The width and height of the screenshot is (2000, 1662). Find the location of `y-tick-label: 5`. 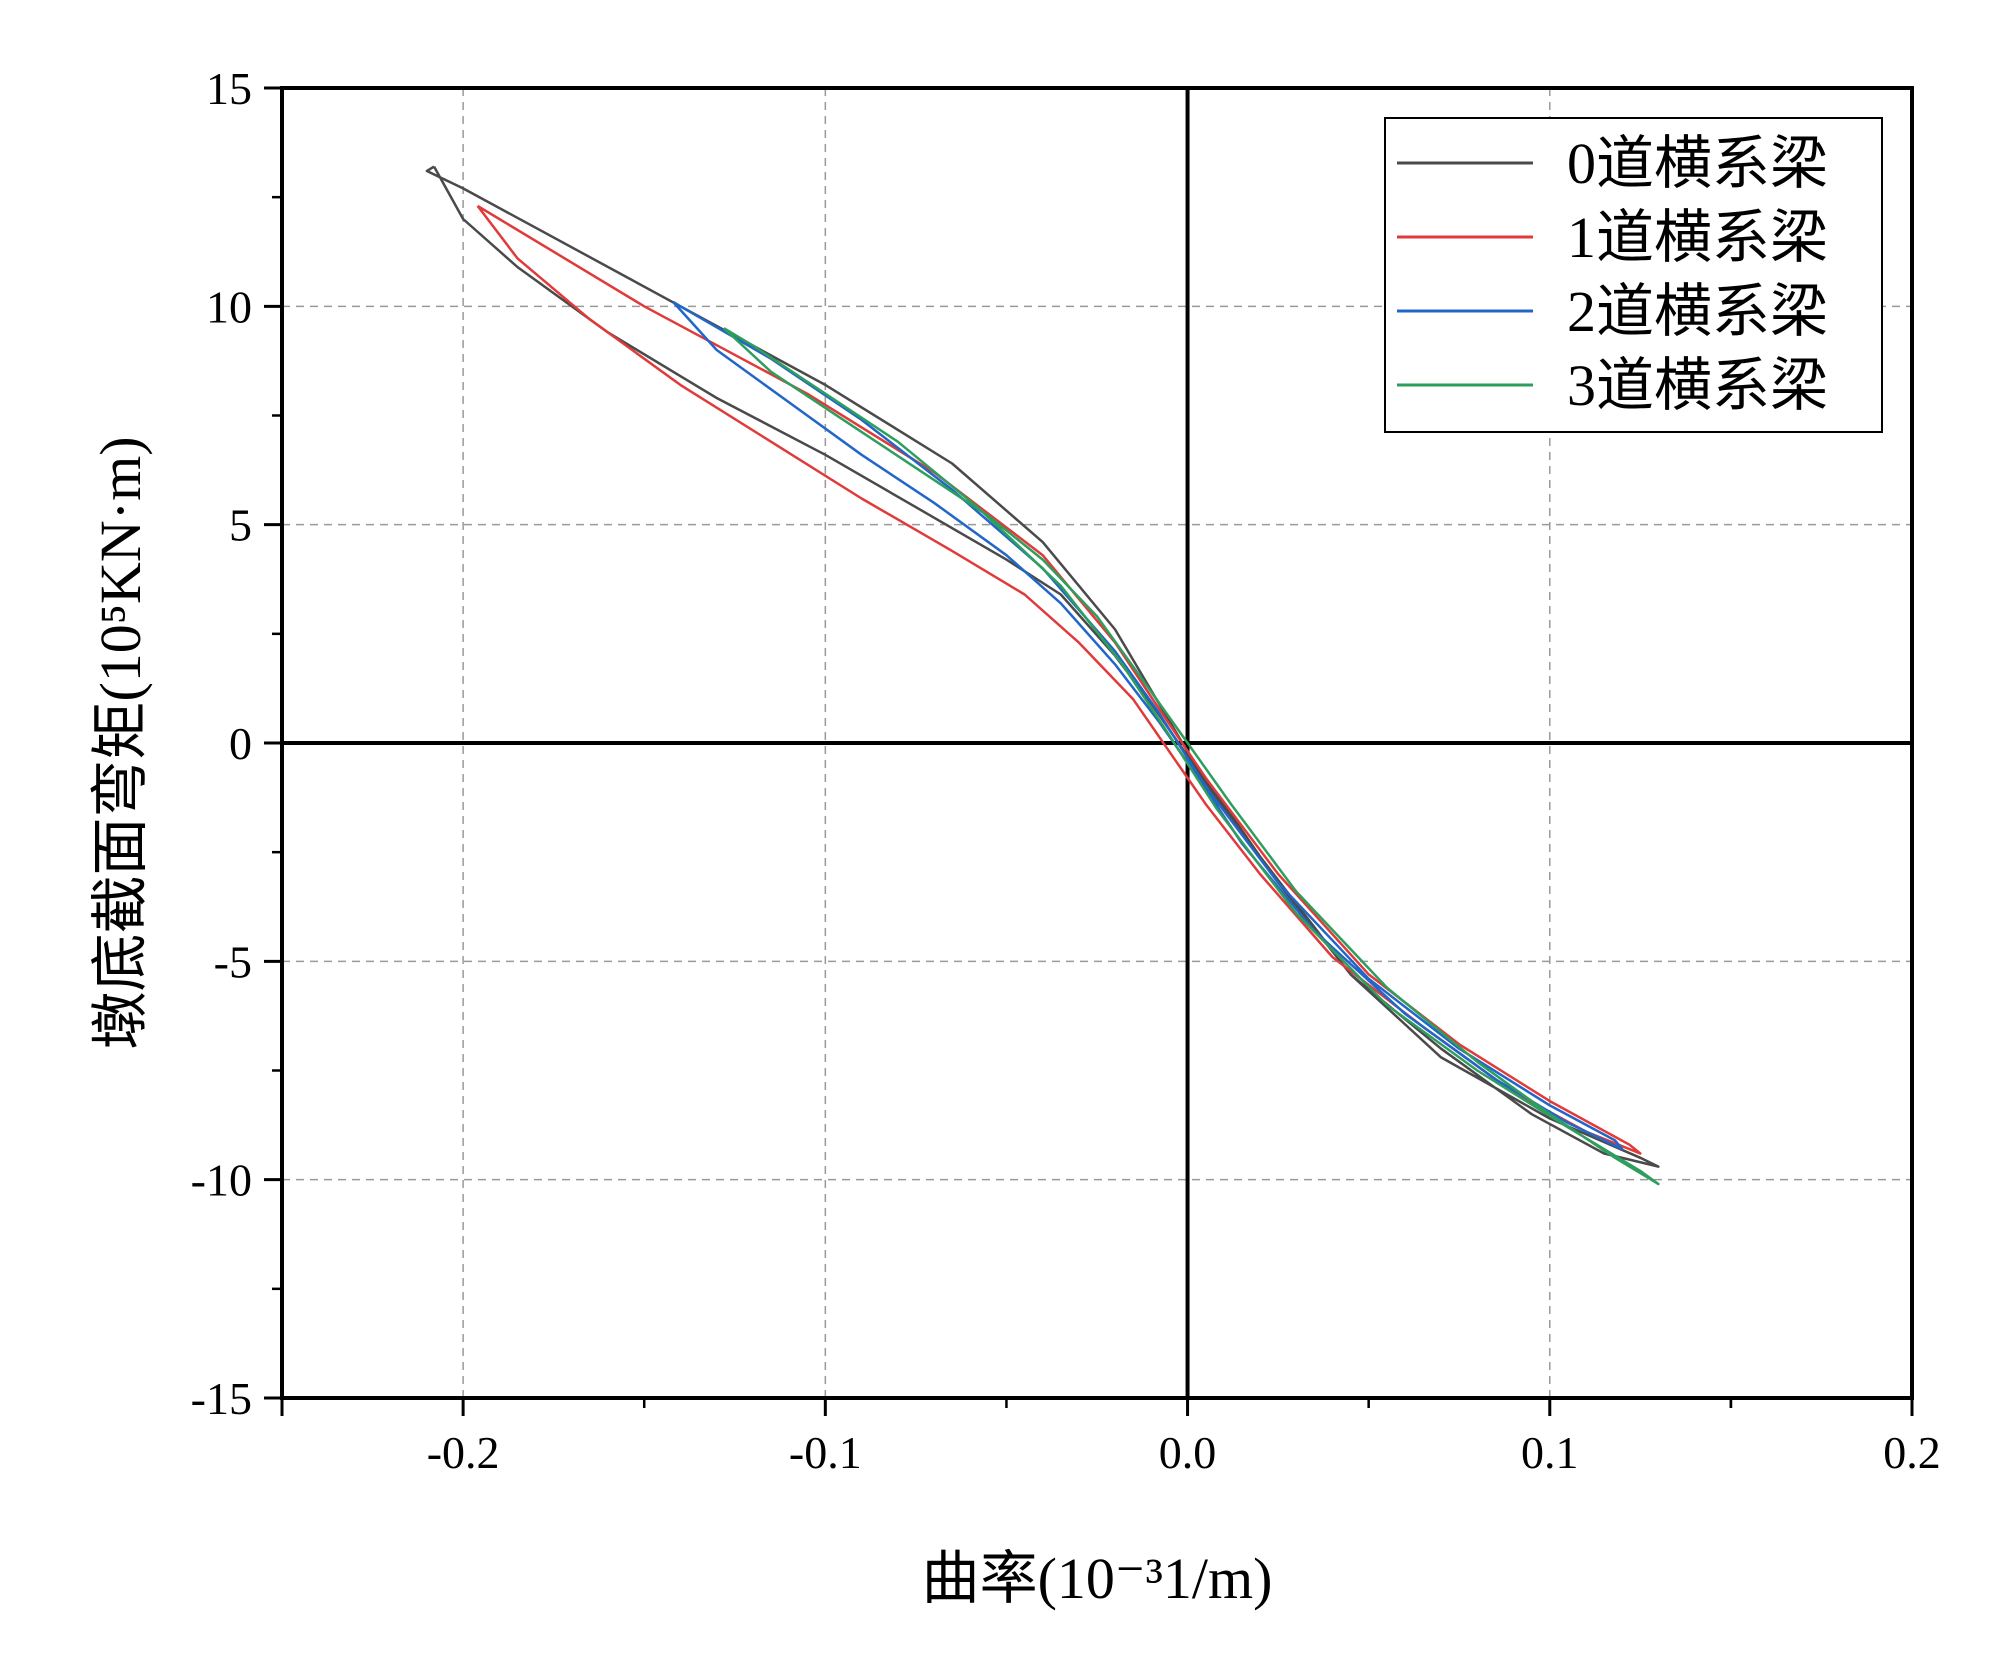

y-tick-label: 5 is located at coordinates (240, 525).